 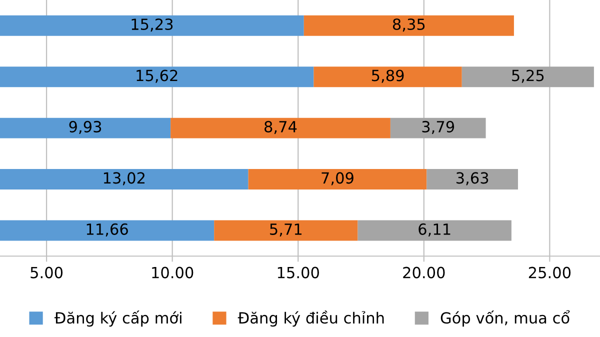 What do you see at coordinates (528, 76) in the screenshot?
I see `data-label: 5,25` at bounding box center [528, 76].